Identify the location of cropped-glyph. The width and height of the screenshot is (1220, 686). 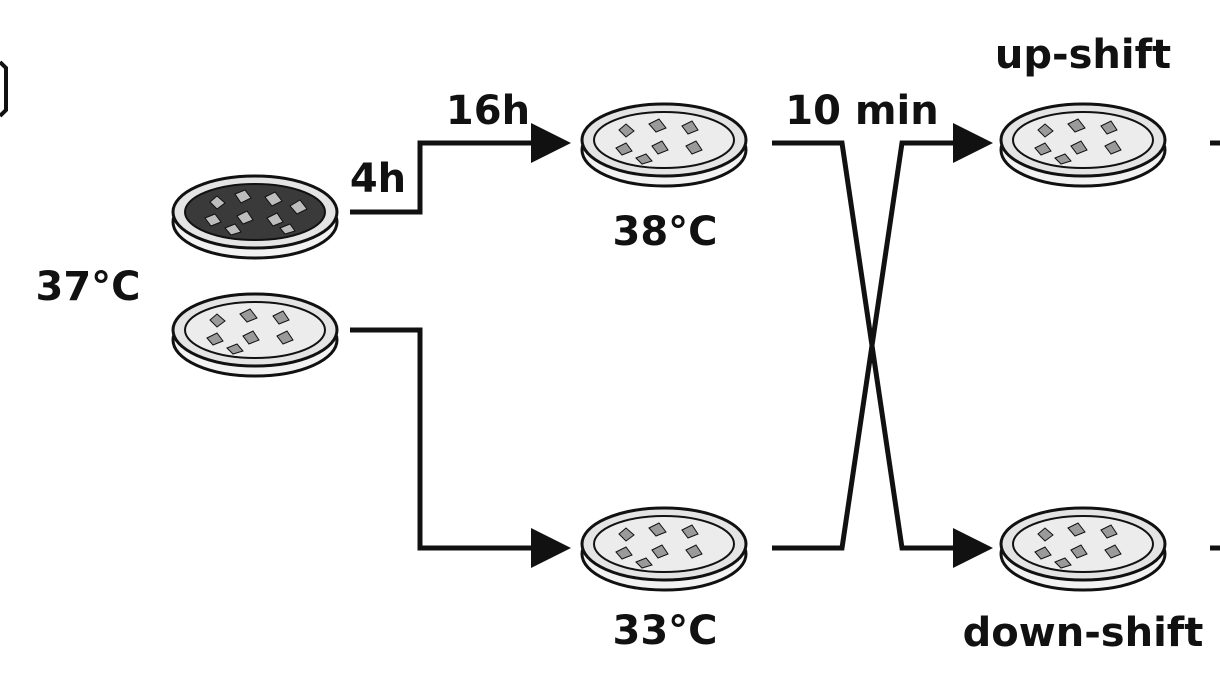
(4, 89).